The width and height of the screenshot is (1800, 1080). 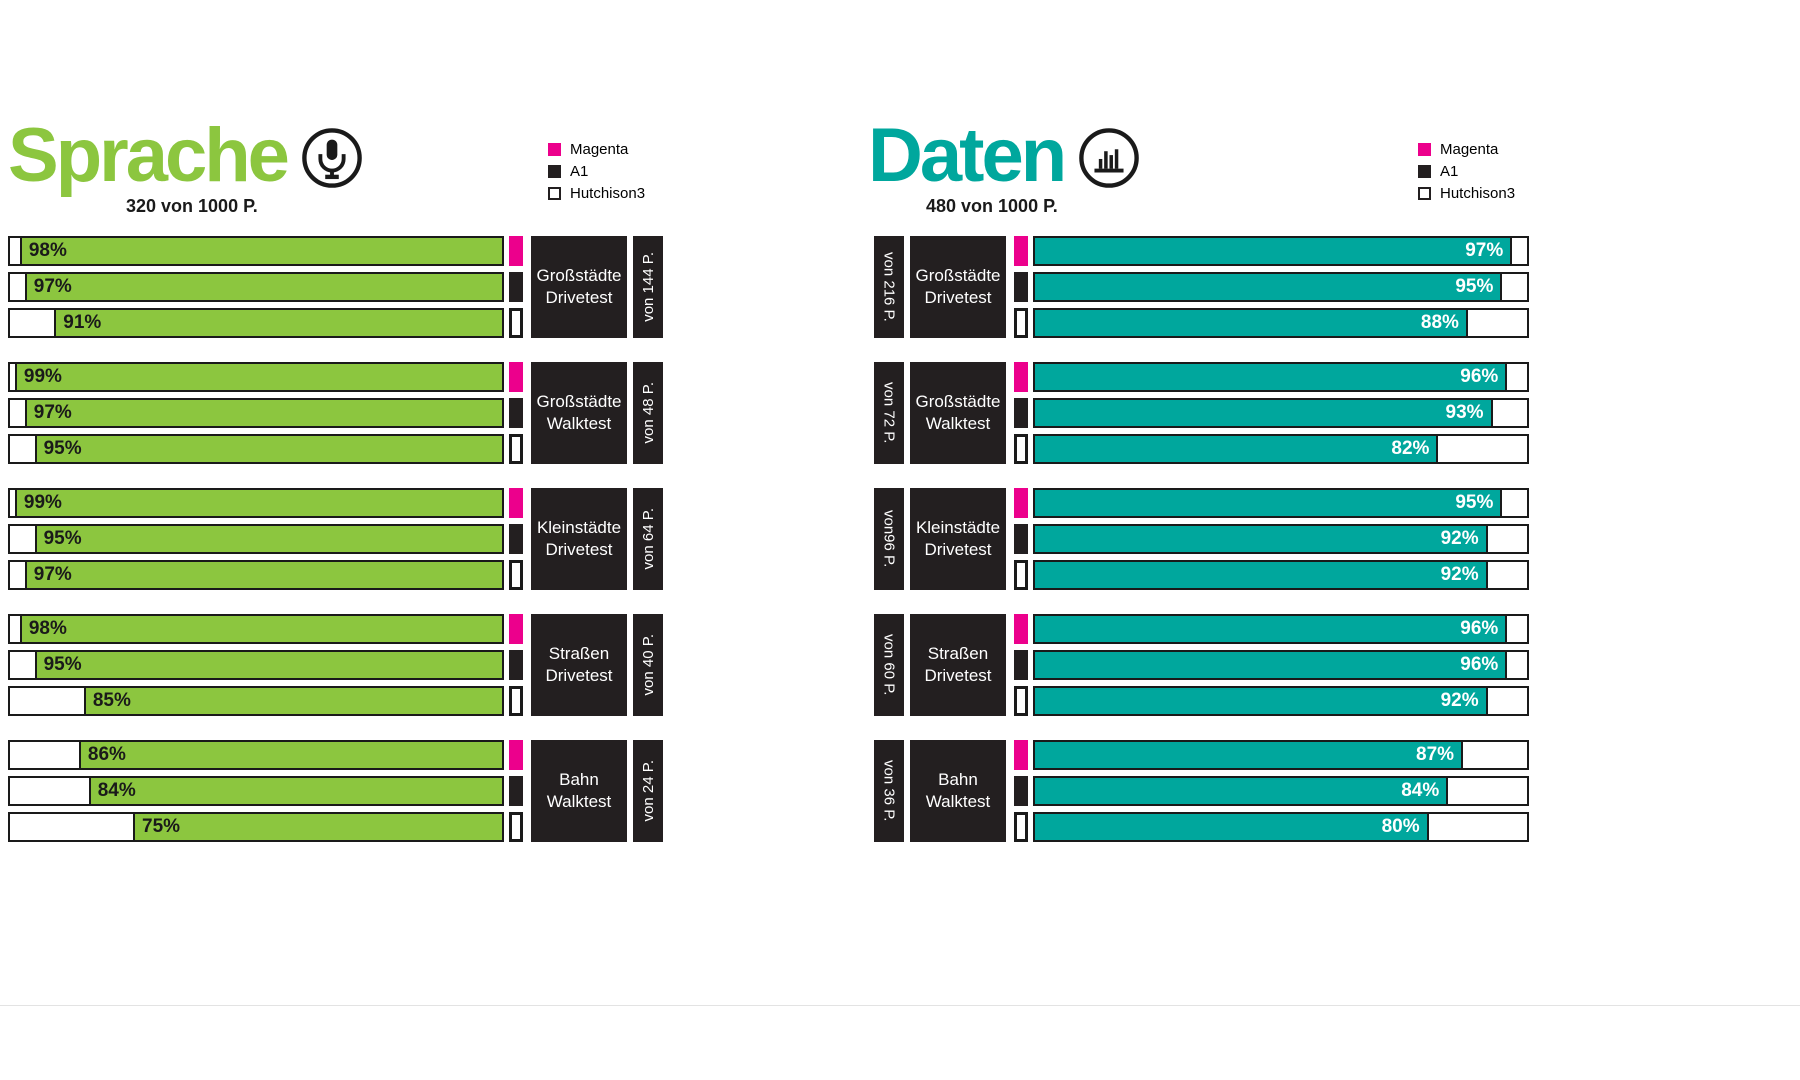 I want to click on bar-fill: 91%, so click(x=278, y=323).